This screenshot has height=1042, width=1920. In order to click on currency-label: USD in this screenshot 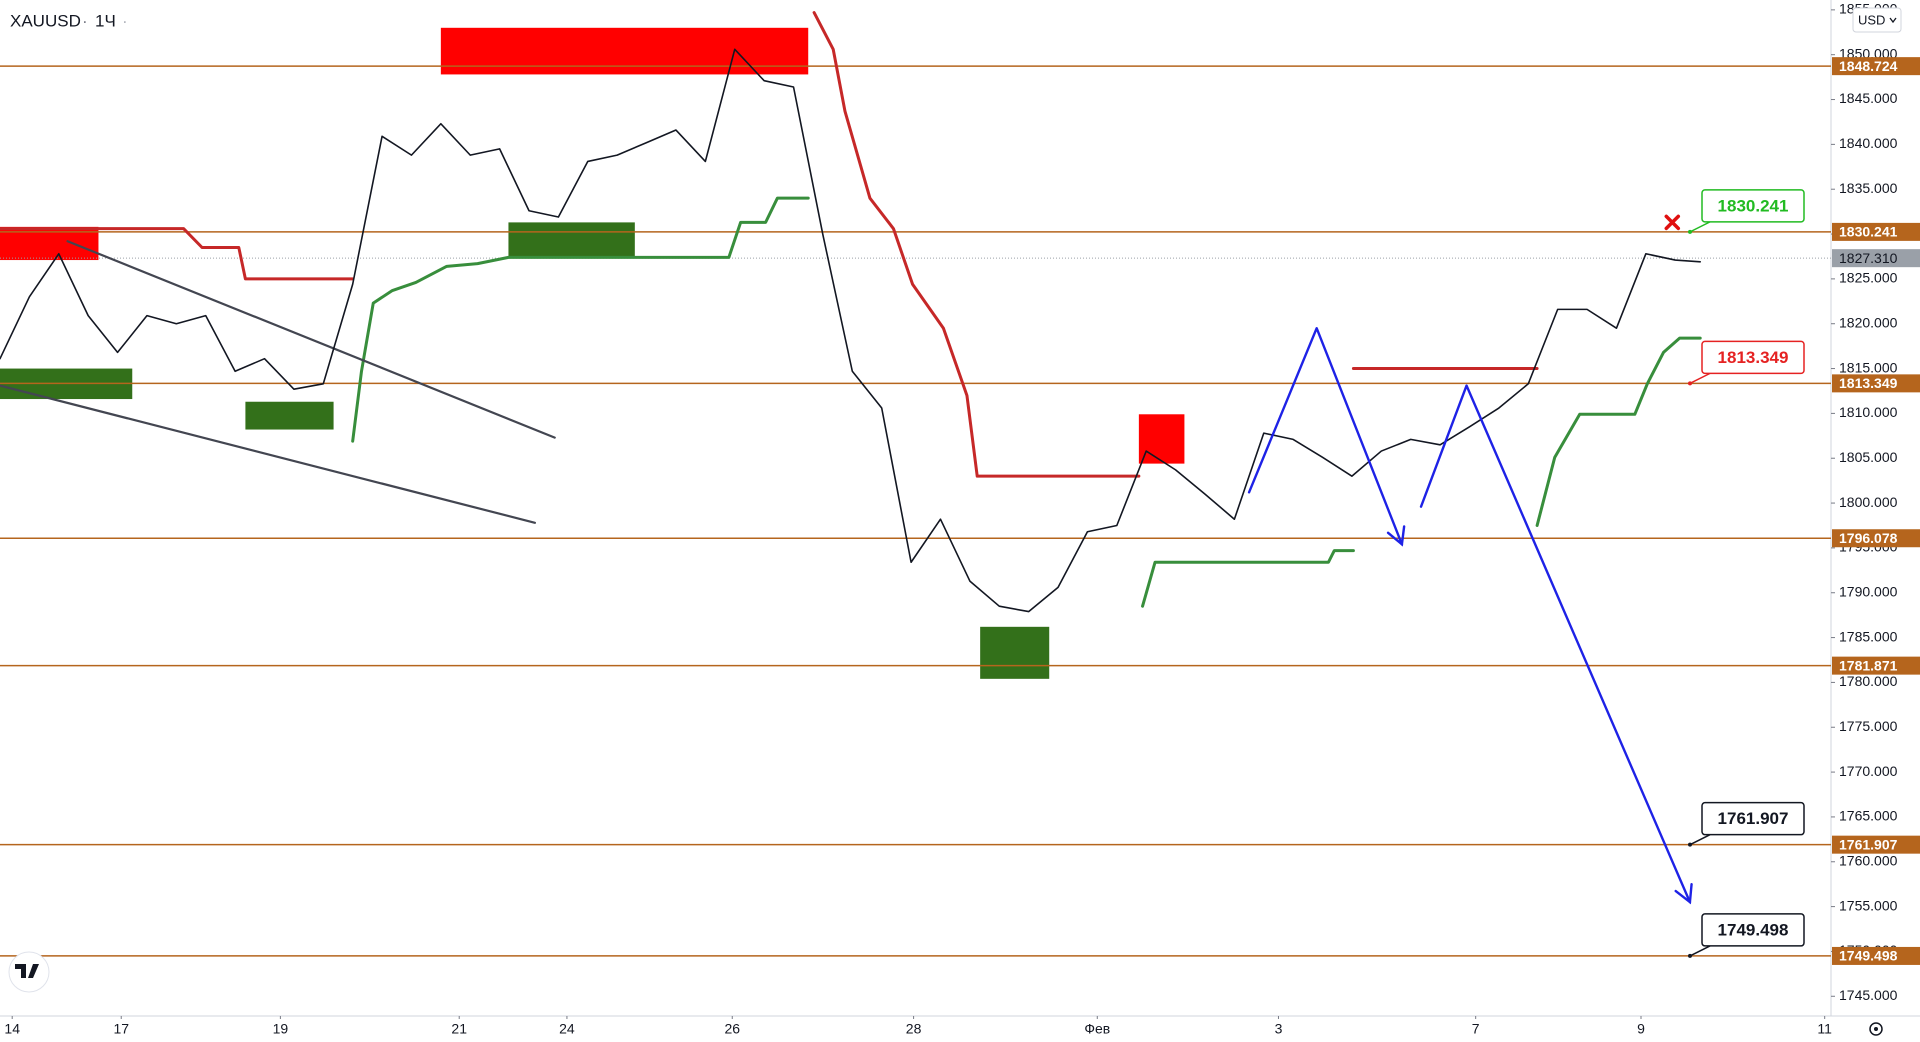, I will do `click(1871, 19)`.